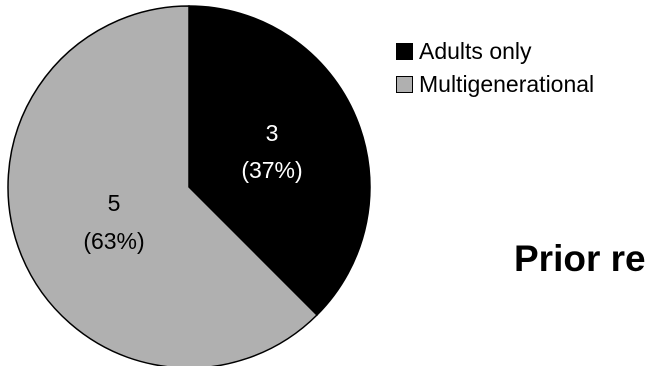  What do you see at coordinates (271, 170) in the screenshot?
I see `slice-percent-adults-only: (37%)` at bounding box center [271, 170].